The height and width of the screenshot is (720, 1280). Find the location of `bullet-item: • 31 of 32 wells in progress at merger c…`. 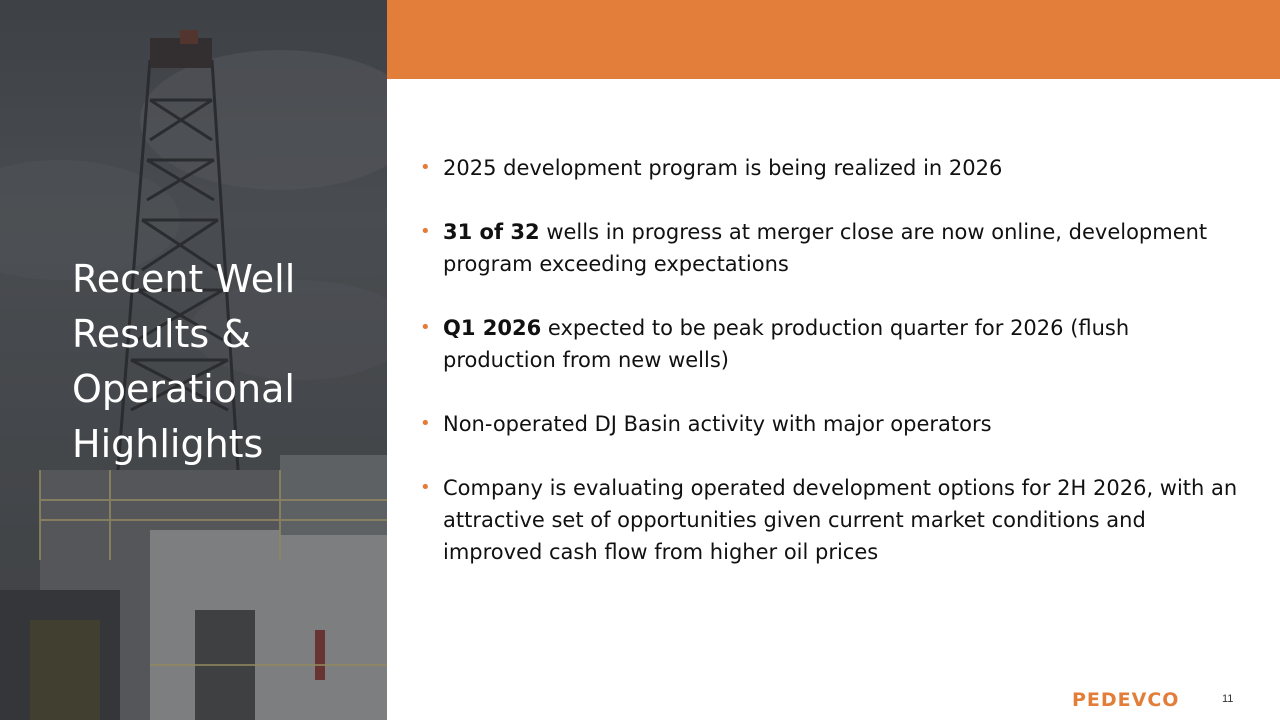

bullet-item: • 31 of 32 wells in progress at merger c… is located at coordinates (830, 248).